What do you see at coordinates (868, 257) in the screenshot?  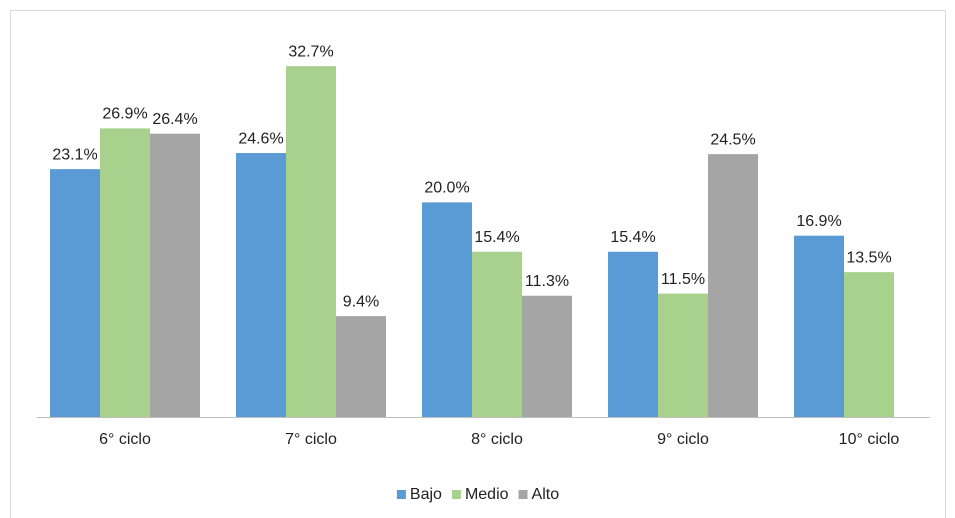 I see `data-label: 13.5%` at bounding box center [868, 257].